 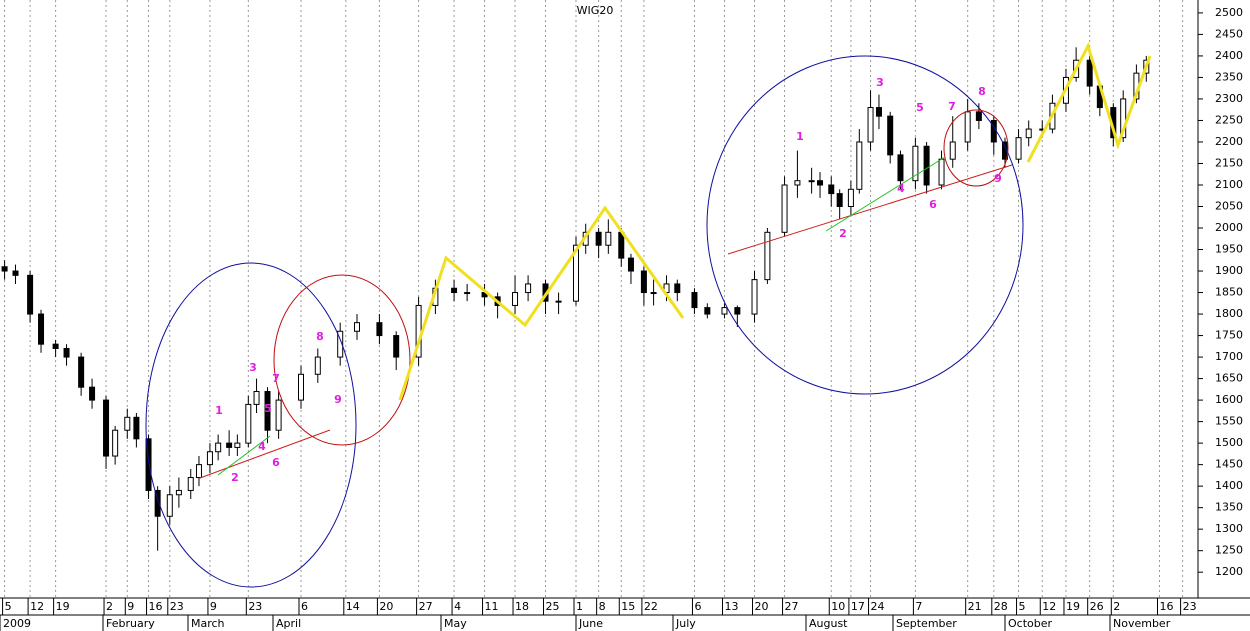 I want to click on x-tick-label: 7, so click(x=918, y=606).